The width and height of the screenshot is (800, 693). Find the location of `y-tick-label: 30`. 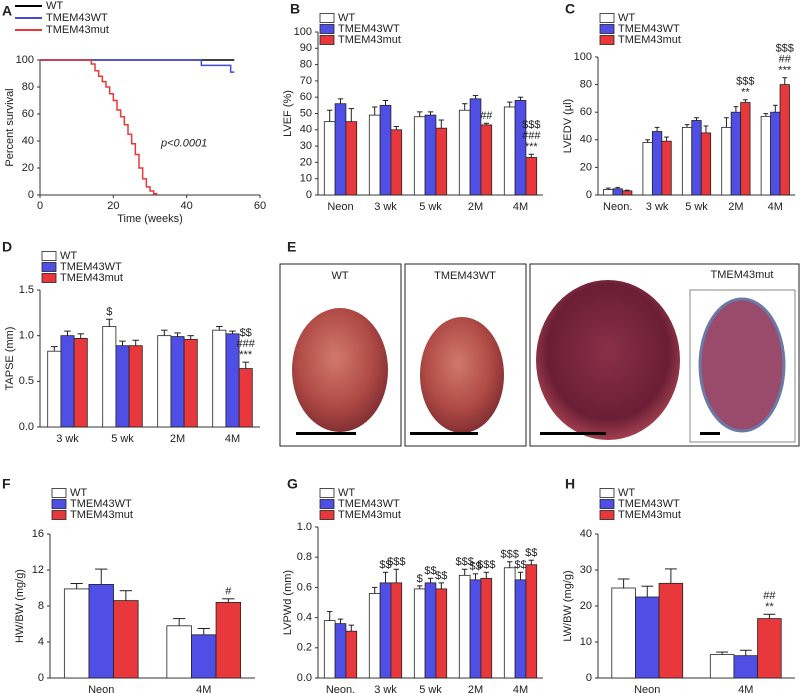

y-tick-label: 30 is located at coordinates (306, 146).